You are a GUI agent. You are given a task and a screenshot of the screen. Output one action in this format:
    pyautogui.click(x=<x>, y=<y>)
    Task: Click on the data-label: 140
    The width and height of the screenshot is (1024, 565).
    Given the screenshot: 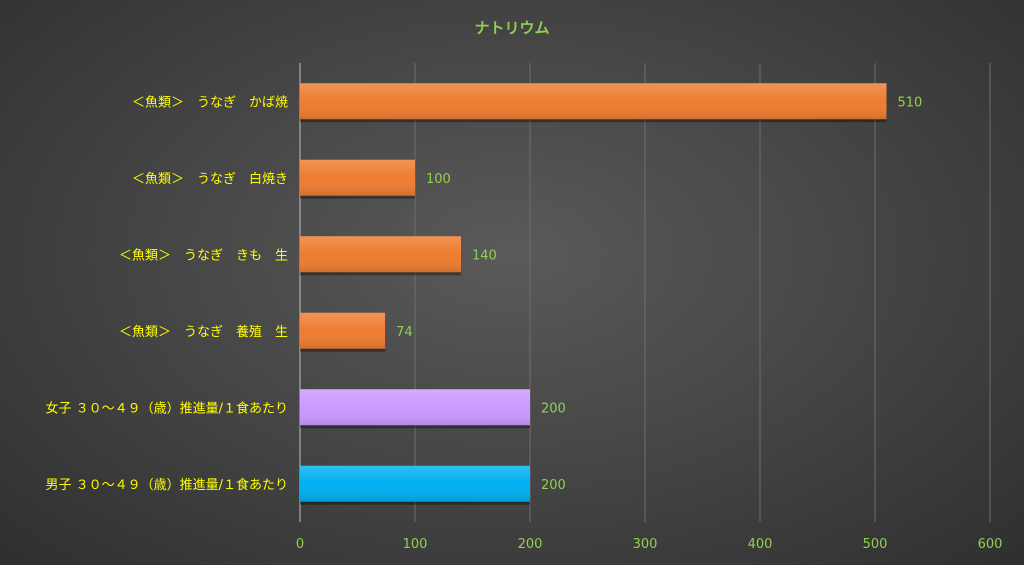 What is the action you would take?
    pyautogui.click(x=484, y=255)
    